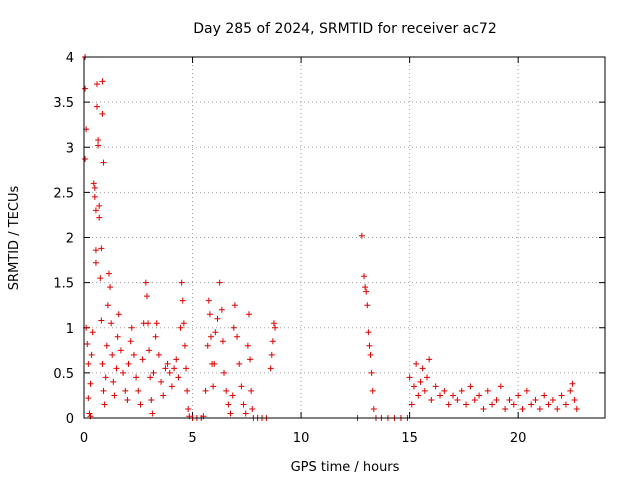 The width and height of the screenshot is (640, 480). Describe the element at coordinates (70, 239) in the screenshot. I see `y-tick-label: 2` at that location.